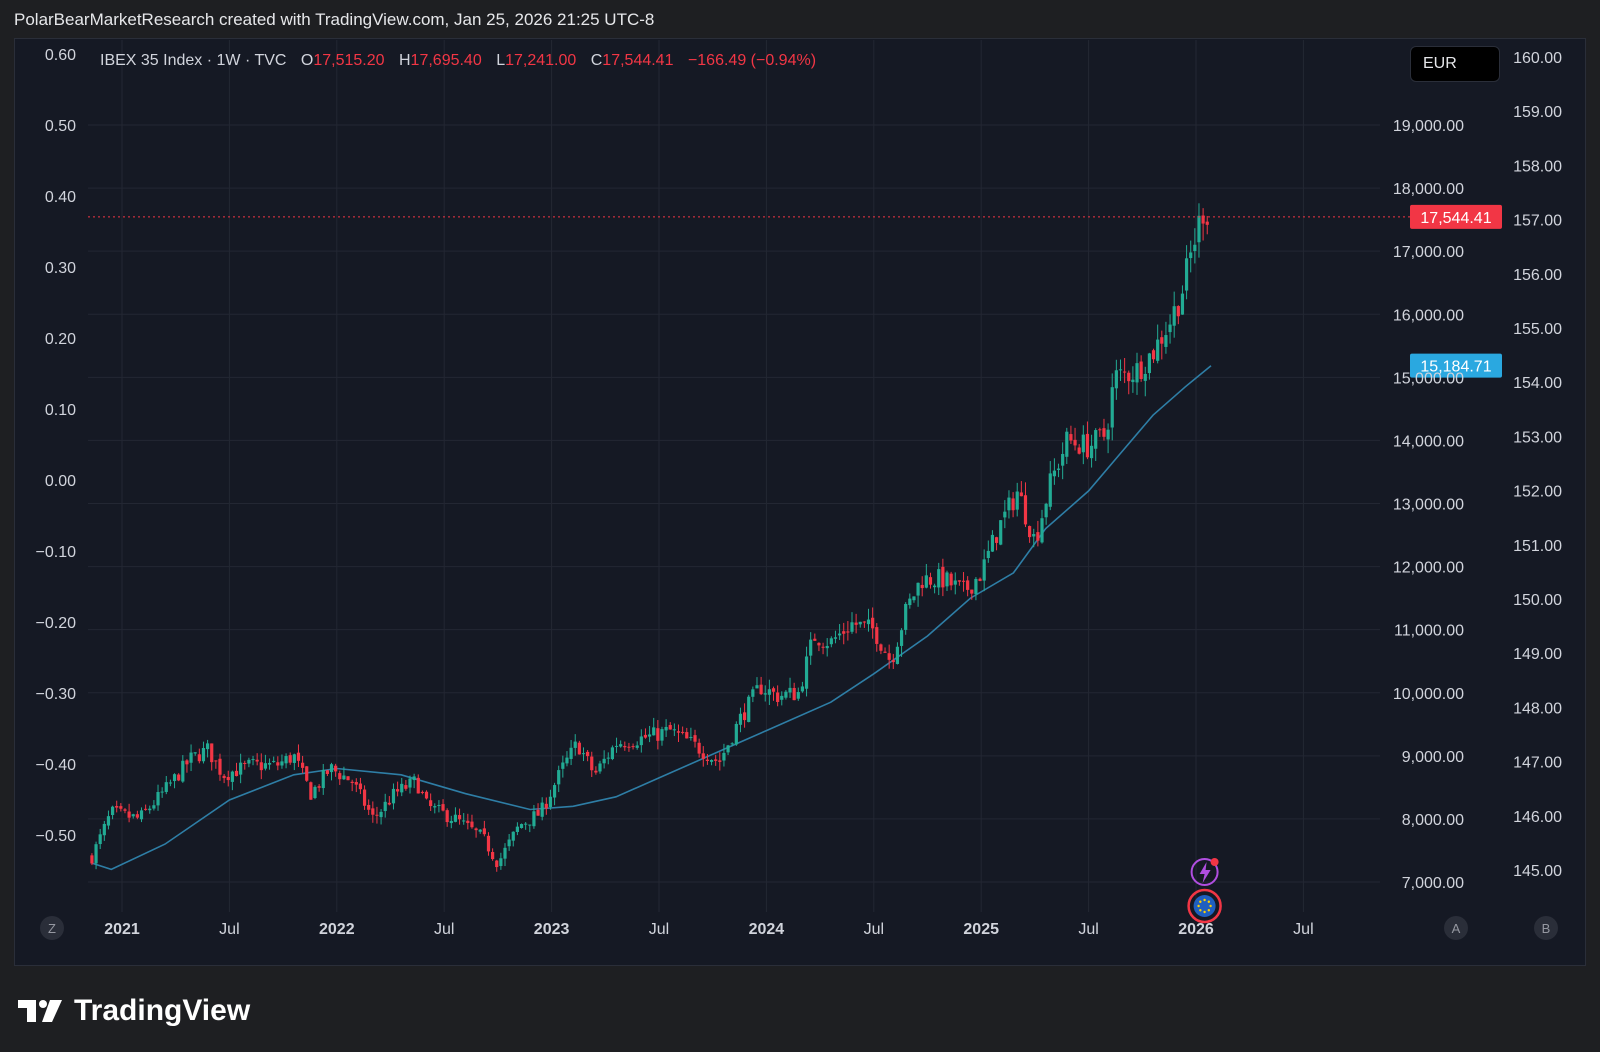  I want to click on left-axis-tick-label: 0.50, so click(60, 126).